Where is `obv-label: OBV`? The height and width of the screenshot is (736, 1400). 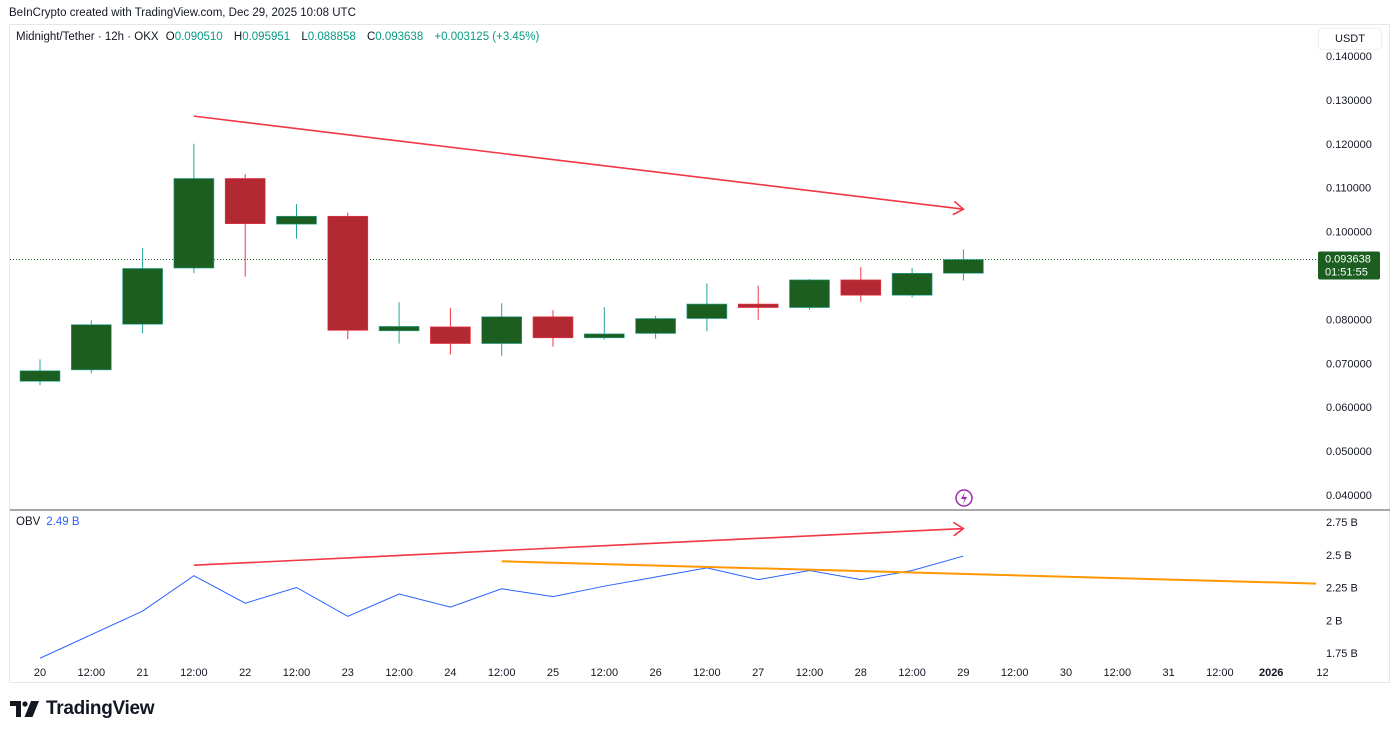 obv-label: OBV is located at coordinates (28, 522).